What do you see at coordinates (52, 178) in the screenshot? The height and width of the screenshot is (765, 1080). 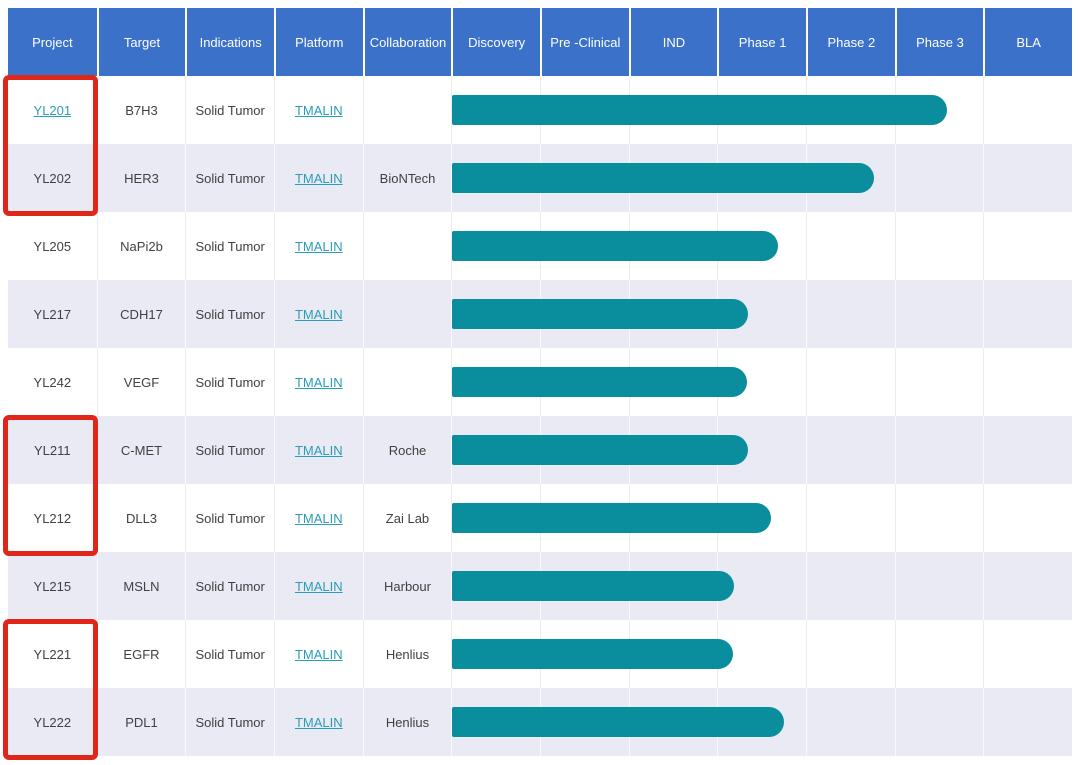 I see `project-cell: YL202` at bounding box center [52, 178].